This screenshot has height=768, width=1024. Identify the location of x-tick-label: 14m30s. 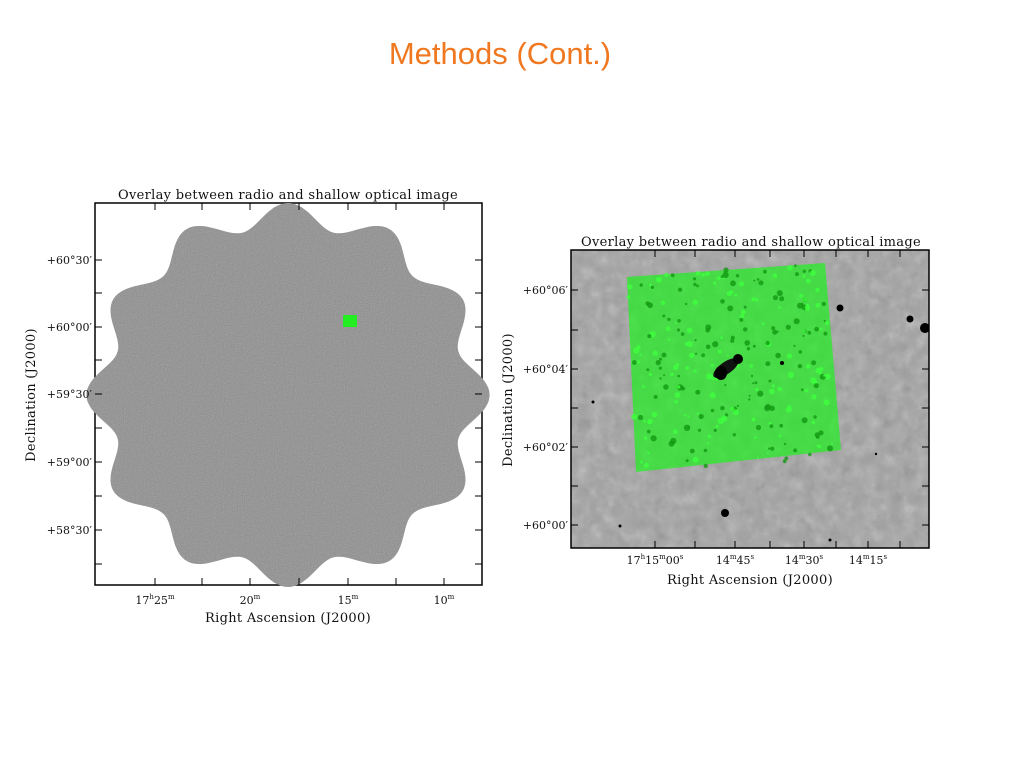
(804, 560).